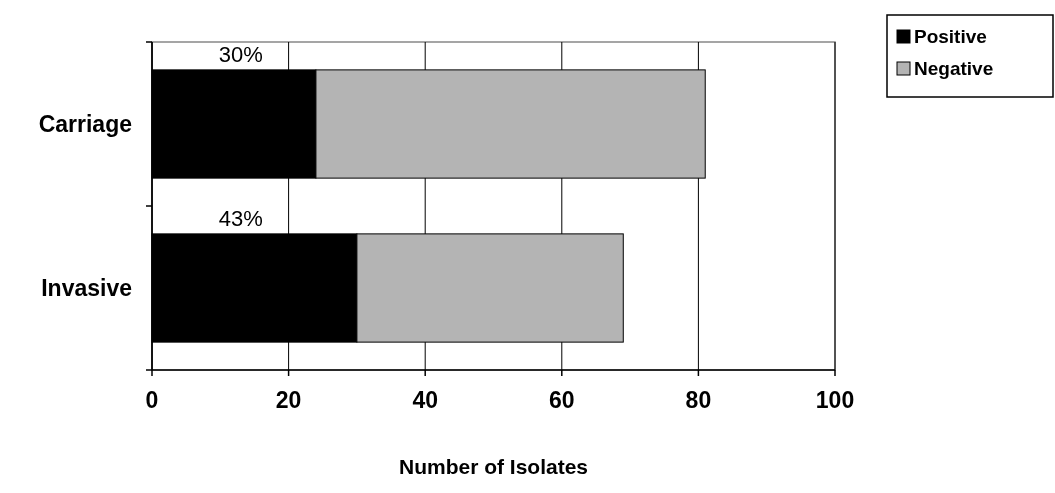  I want to click on x-tick-label: 100, so click(835, 400).